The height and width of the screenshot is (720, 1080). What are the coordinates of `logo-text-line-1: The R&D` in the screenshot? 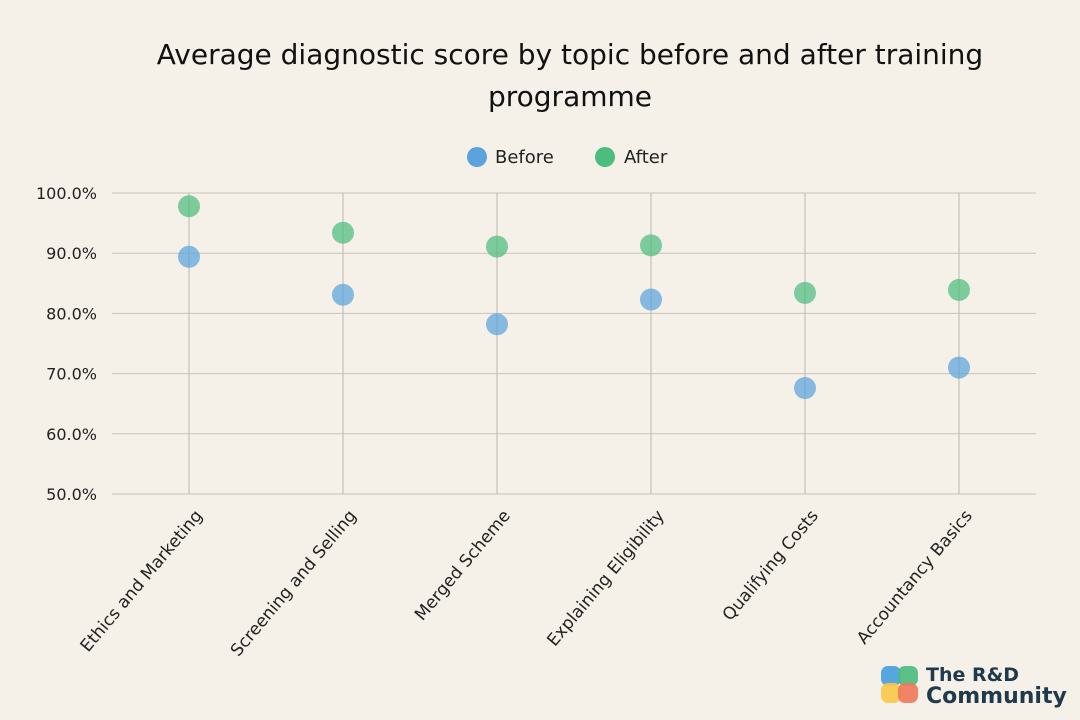 It's located at (972, 675).